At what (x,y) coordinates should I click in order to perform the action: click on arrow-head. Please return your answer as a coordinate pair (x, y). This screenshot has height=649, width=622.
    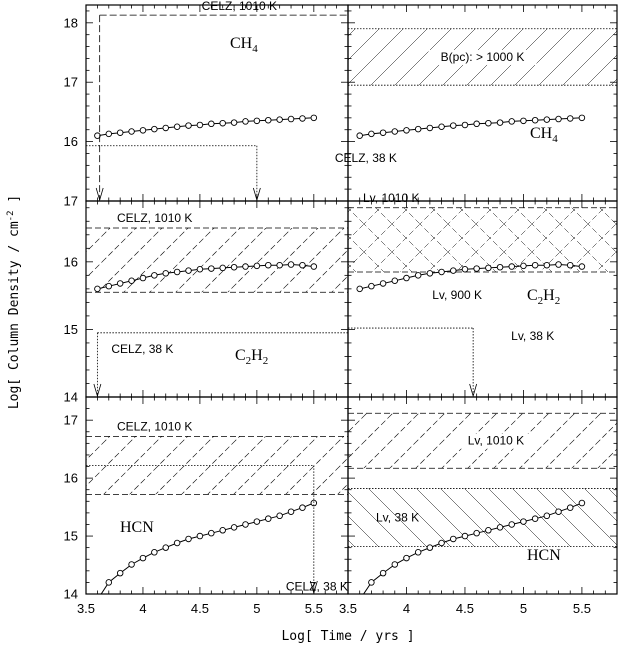
    Looking at the image, I should click on (473, 390).